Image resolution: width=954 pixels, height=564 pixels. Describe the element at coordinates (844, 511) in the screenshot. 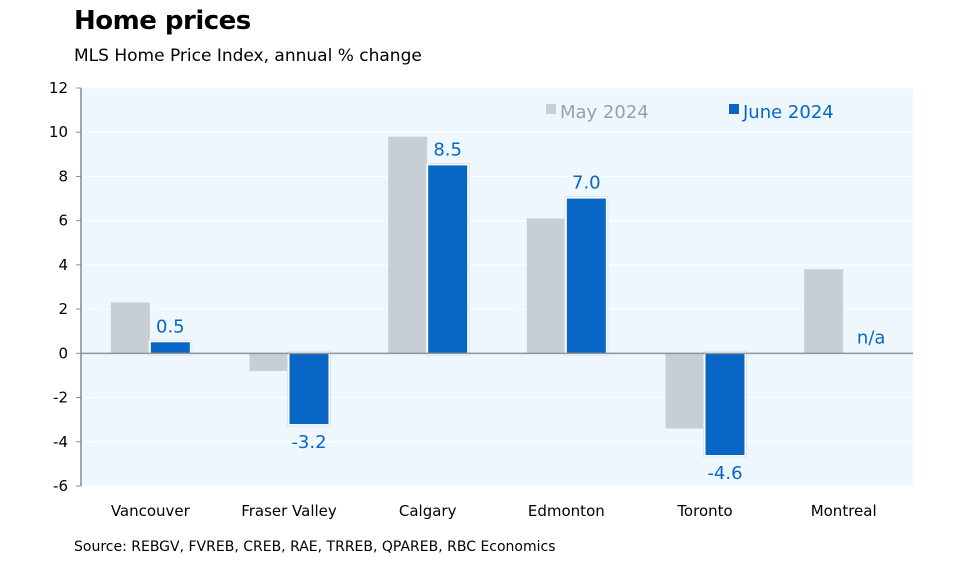

I see `x-tick-label: Montreal` at that location.